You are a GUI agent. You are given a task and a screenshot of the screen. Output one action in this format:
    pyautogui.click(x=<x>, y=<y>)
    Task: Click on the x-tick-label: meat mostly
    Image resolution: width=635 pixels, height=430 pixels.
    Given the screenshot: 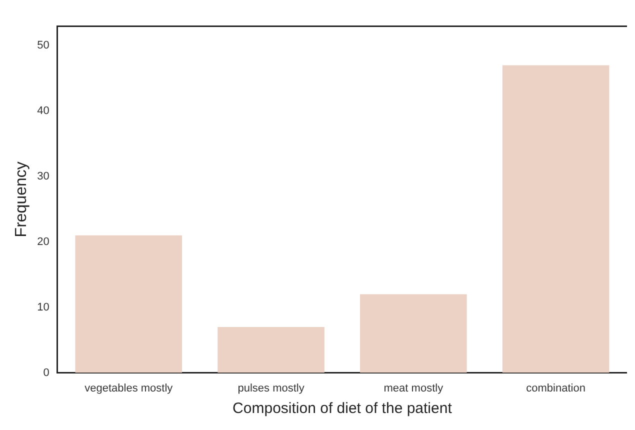 What is the action you would take?
    pyautogui.click(x=414, y=388)
    